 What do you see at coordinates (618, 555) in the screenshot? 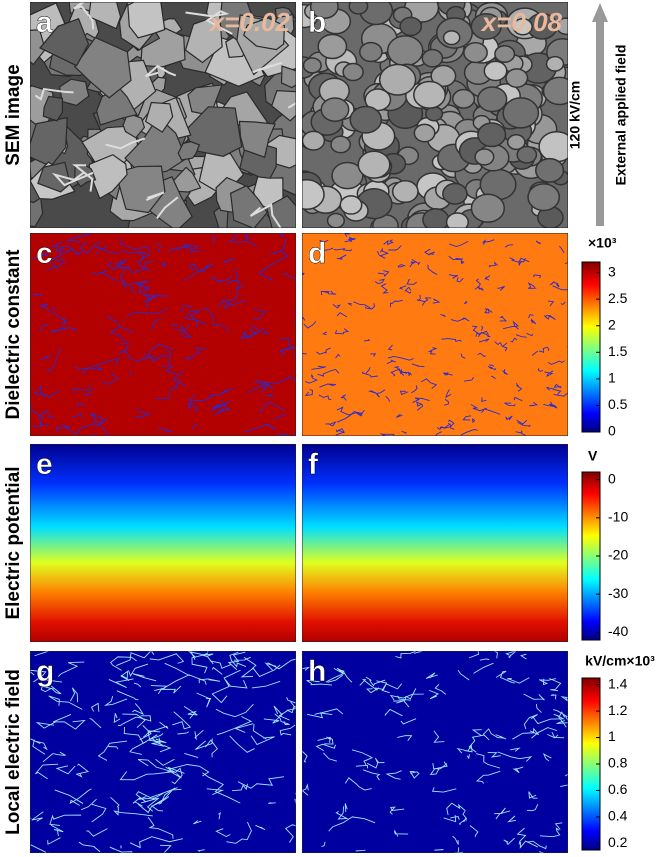
I see `colorbar-tick-label: -20` at bounding box center [618, 555].